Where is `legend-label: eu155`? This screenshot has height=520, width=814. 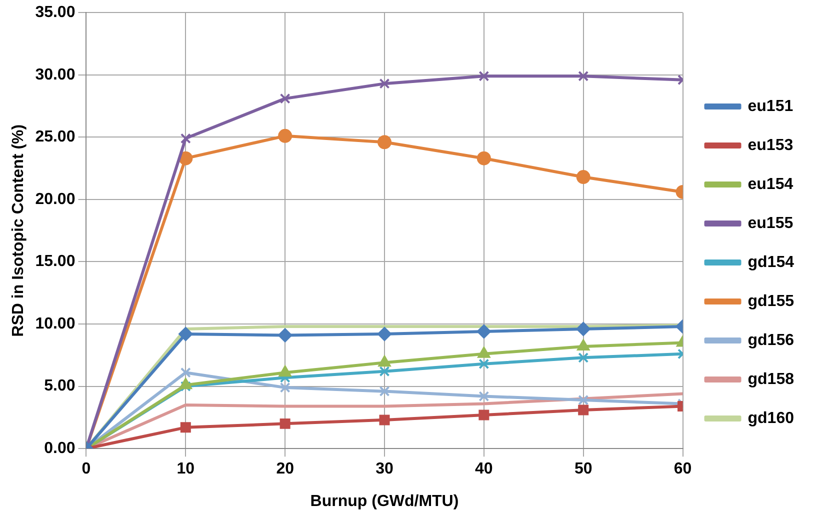 legend-label: eu155 is located at coordinates (771, 223).